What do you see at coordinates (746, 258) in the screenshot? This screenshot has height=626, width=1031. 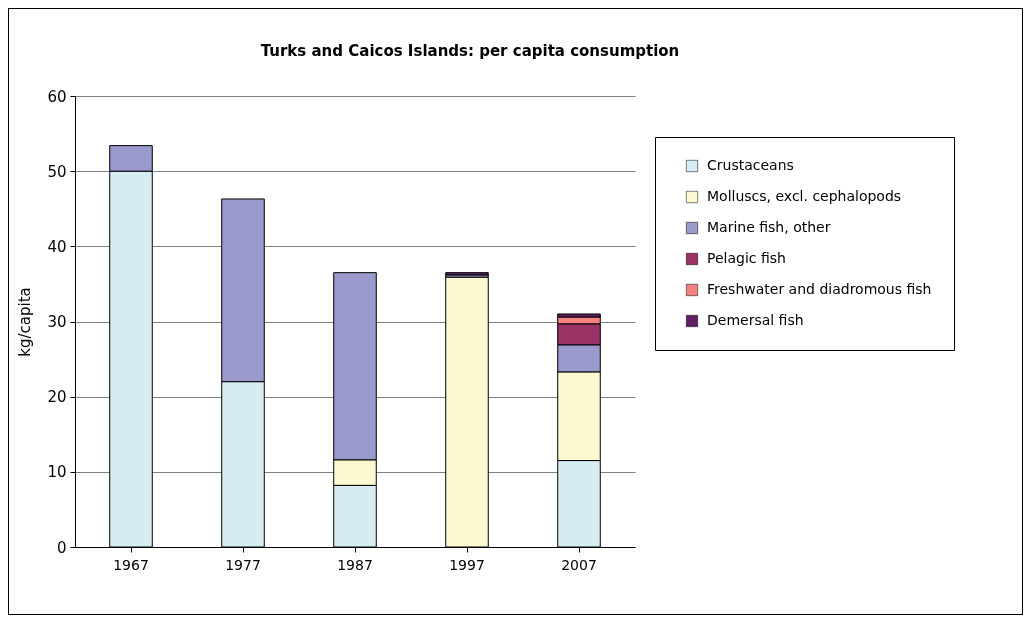 I see `legend-label: Pelagic fish` at bounding box center [746, 258].